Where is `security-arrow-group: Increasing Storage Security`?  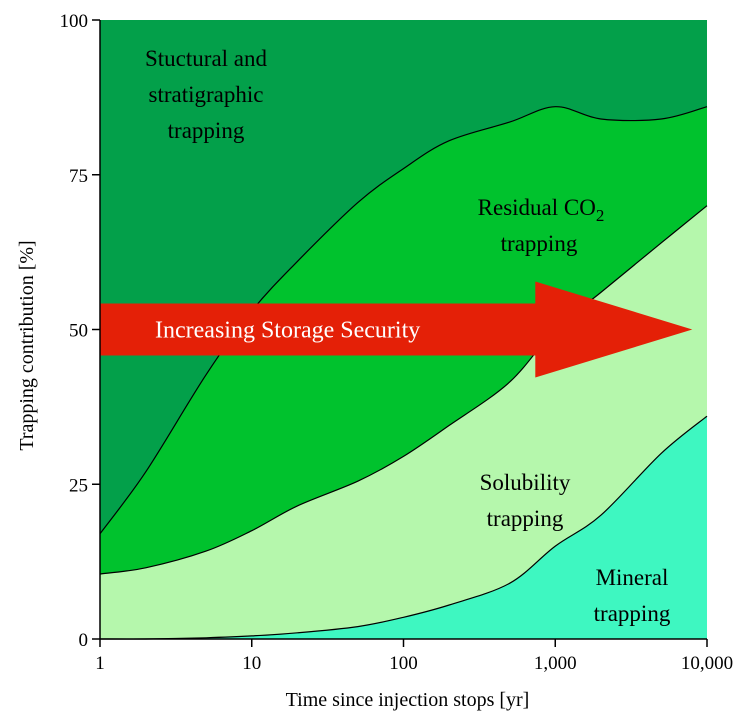 security-arrow-group: Increasing Storage Security is located at coordinates (396, 329).